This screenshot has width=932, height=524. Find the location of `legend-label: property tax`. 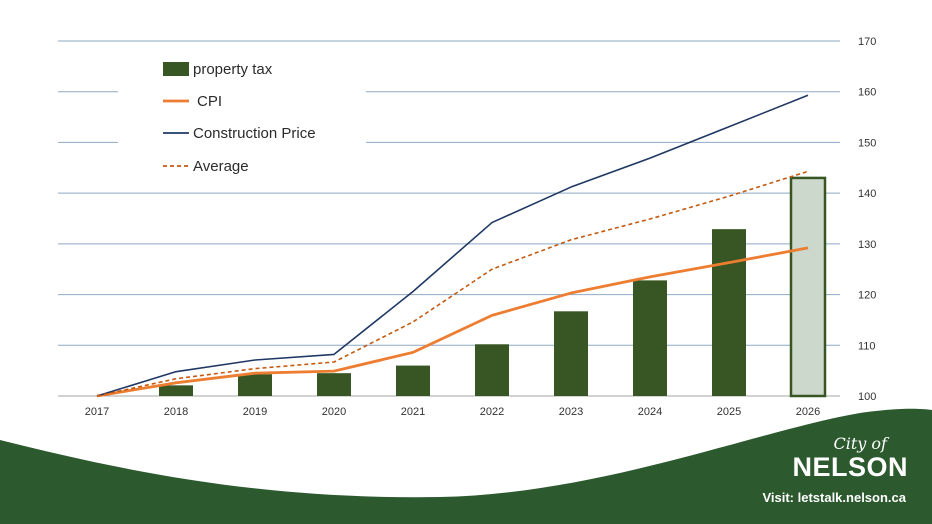

legend-label: property tax is located at coordinates (233, 69).